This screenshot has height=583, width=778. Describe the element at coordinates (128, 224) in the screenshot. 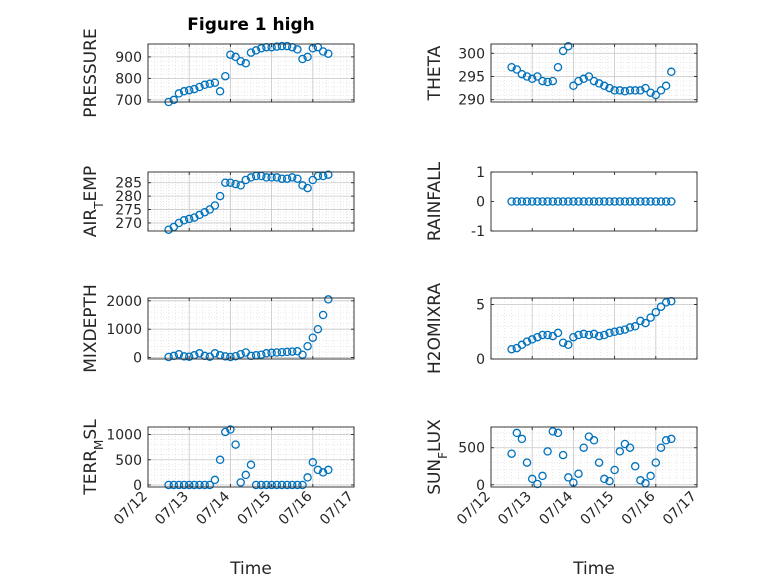

I see `y-tick-label: 270` at that location.